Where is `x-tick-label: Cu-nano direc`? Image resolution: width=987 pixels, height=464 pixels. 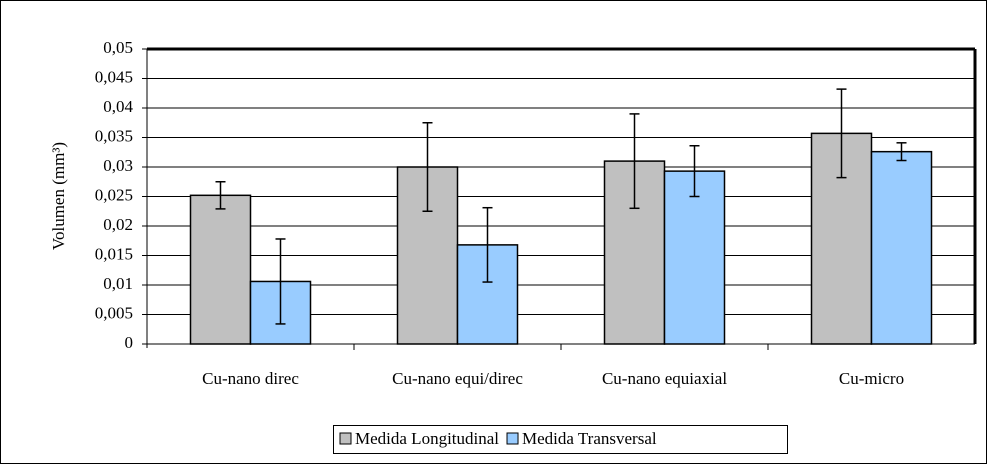 x-tick-label: Cu-nano direc is located at coordinates (250, 378).